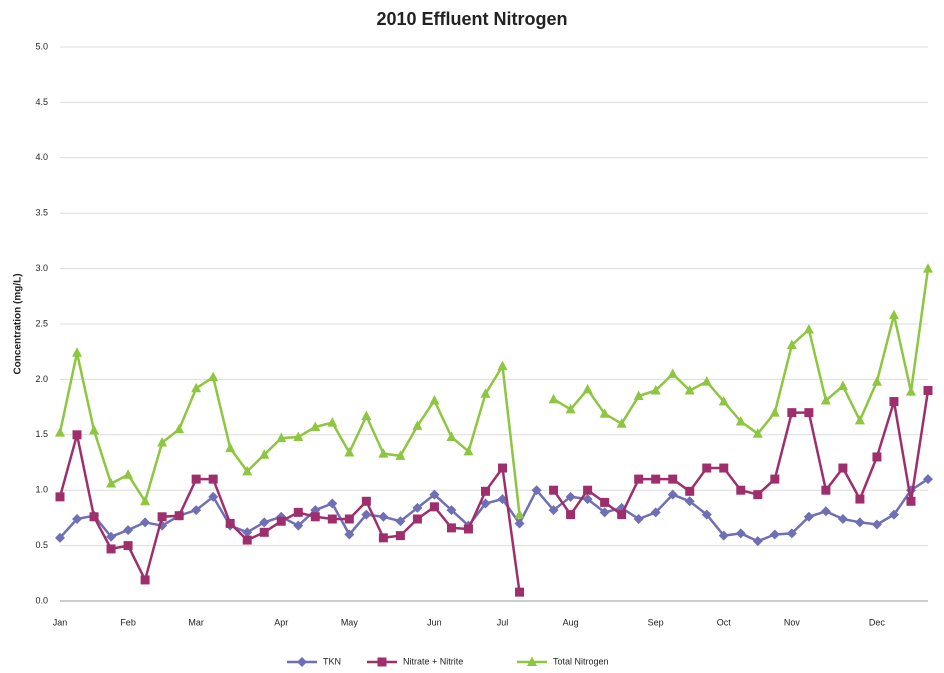  Describe the element at coordinates (18, 323) in the screenshot. I see `y-axis-title: Concentration (mg/L)` at that location.